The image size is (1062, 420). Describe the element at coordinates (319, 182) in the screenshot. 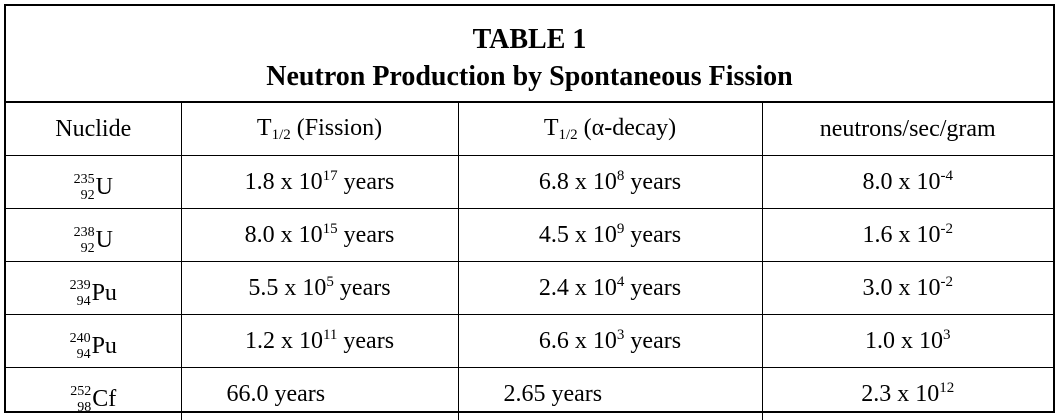

I see `fission-half-life-cell: 1.8 x 1017 years` at that location.